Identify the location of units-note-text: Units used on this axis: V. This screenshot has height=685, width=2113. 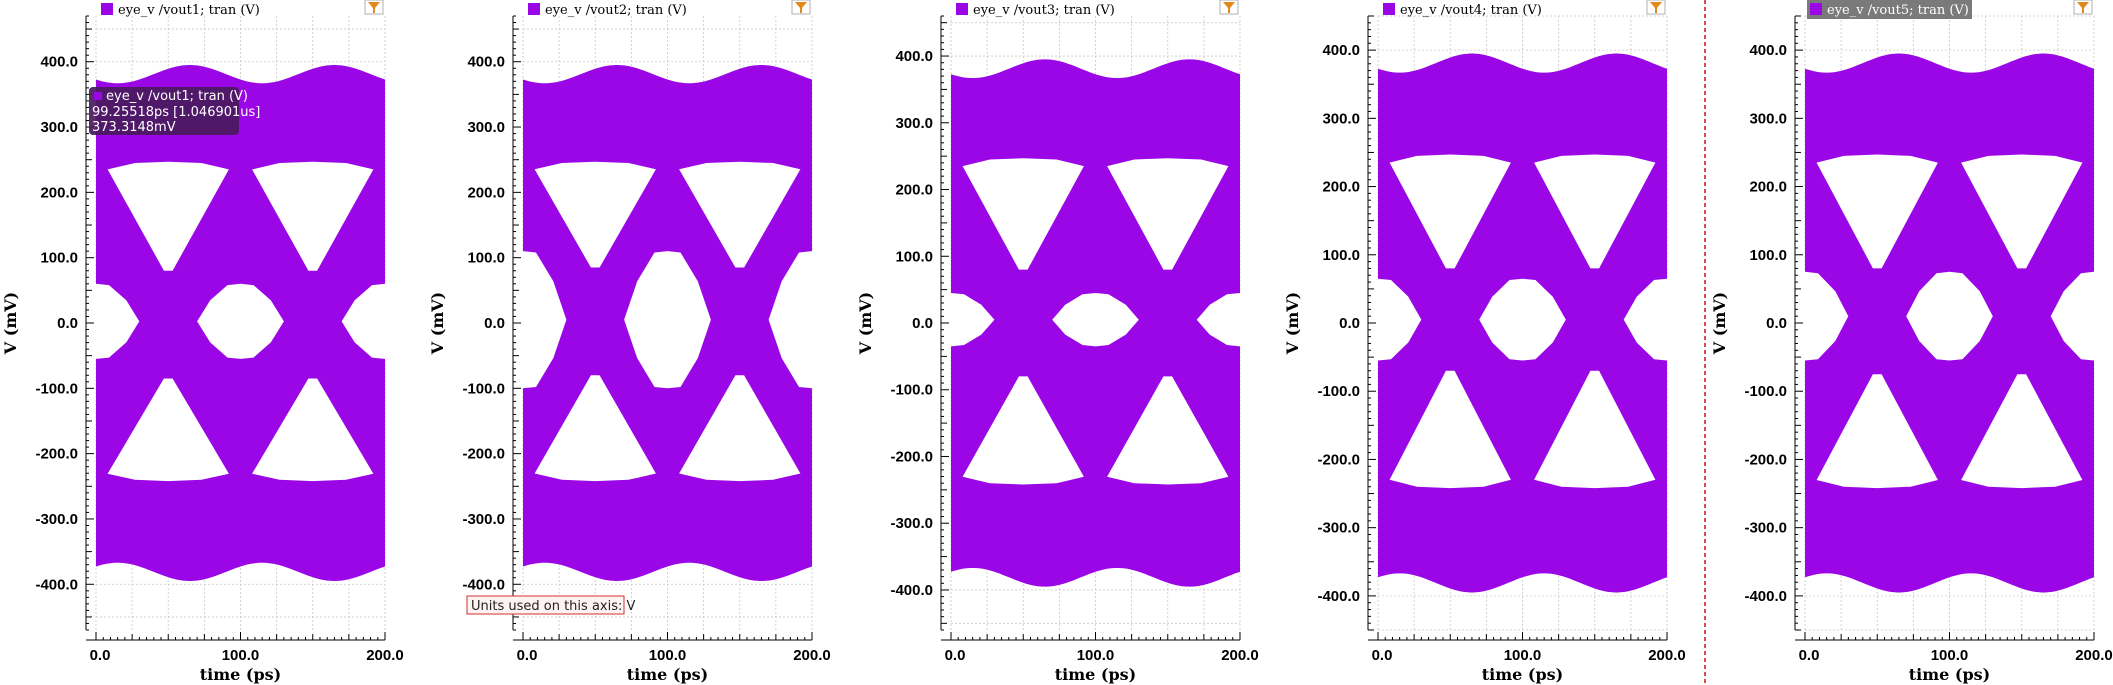
(553, 606).